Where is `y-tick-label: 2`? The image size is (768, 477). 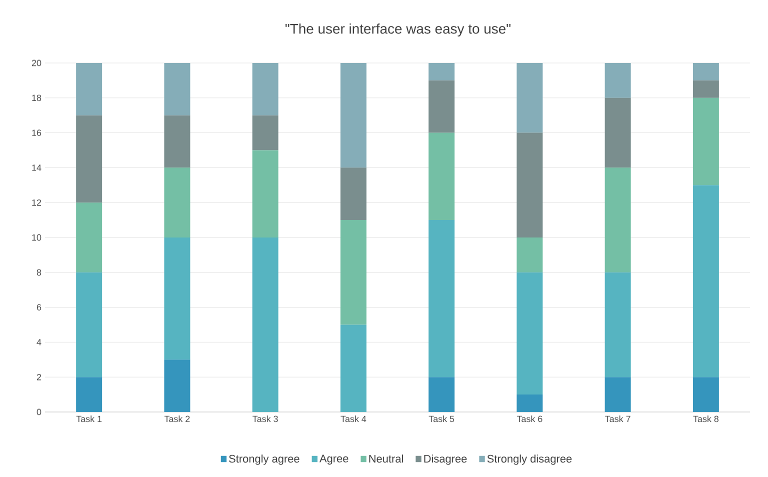
y-tick-label: 2 is located at coordinates (39, 377).